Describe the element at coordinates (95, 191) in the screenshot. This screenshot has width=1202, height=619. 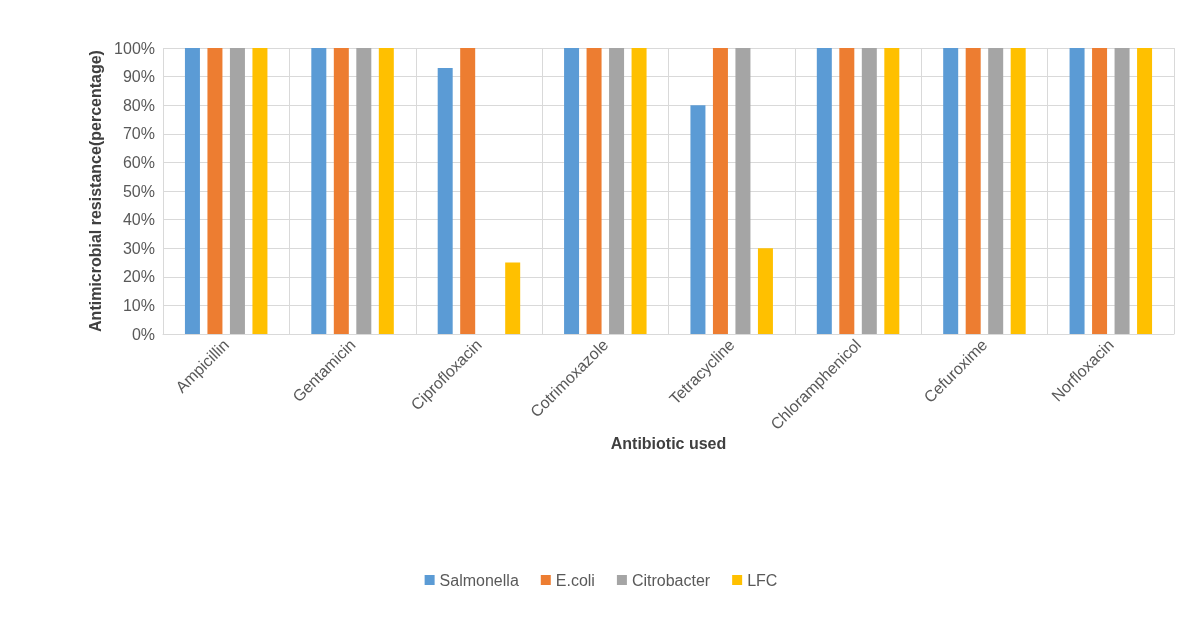
I see `y-axis-title: Antimicrobial resistance(percentage)` at that location.